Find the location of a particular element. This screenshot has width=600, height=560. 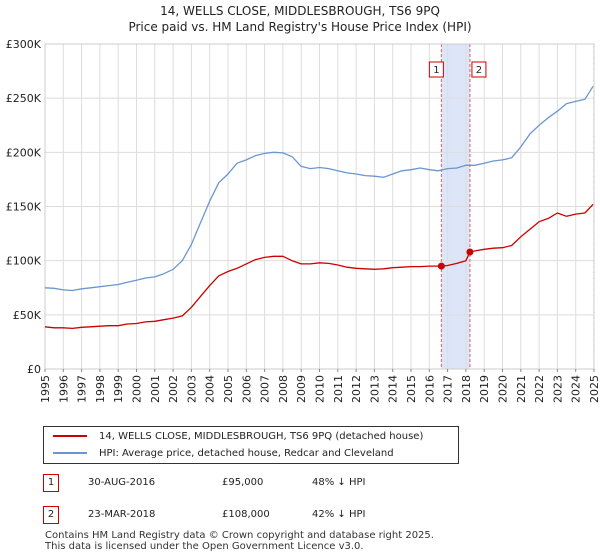

x-tick-label: 2022 is located at coordinates (539, 389).